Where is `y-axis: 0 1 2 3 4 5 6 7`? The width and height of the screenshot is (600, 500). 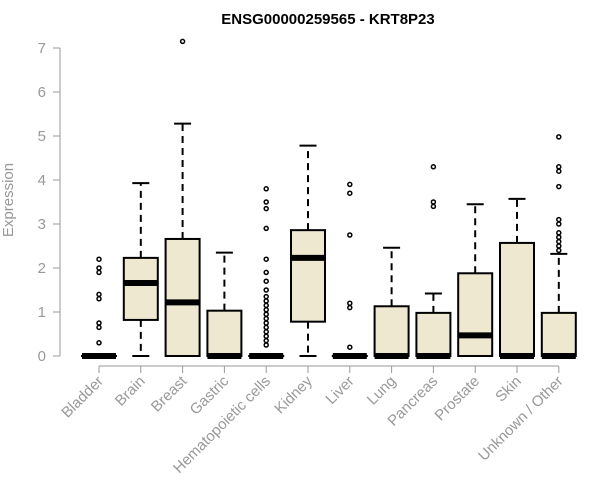
y-axis: 0 1 2 3 4 5 6 7 is located at coordinates (49, 202).